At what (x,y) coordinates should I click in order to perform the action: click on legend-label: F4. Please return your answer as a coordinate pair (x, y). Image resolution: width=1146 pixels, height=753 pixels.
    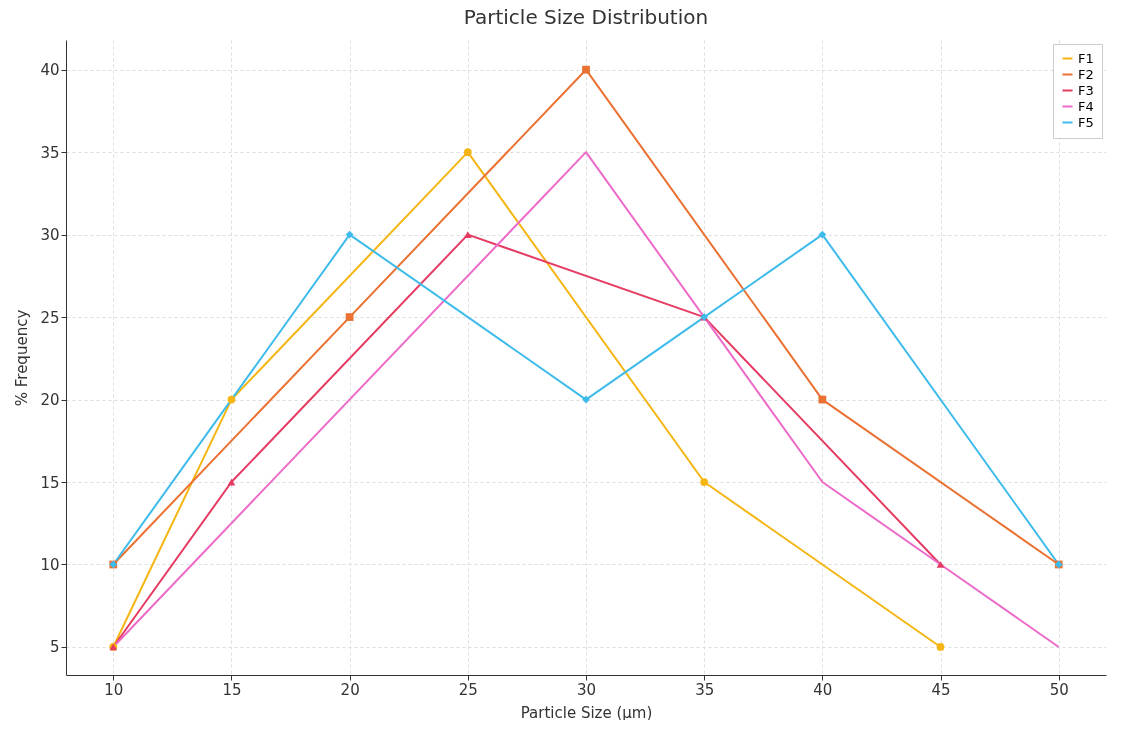
    Looking at the image, I should click on (1086, 106).